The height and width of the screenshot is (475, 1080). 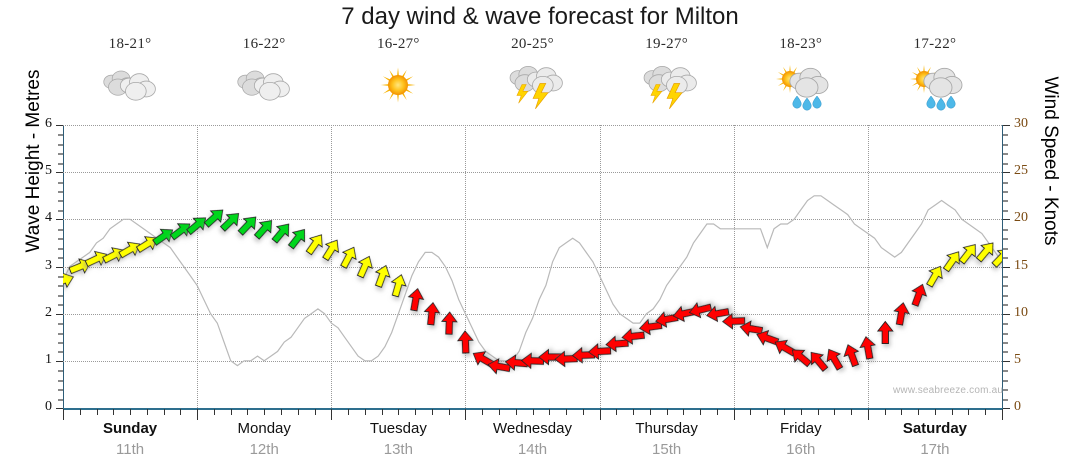 What do you see at coordinates (666, 428) in the screenshot?
I see `day-name: Thursday` at bounding box center [666, 428].